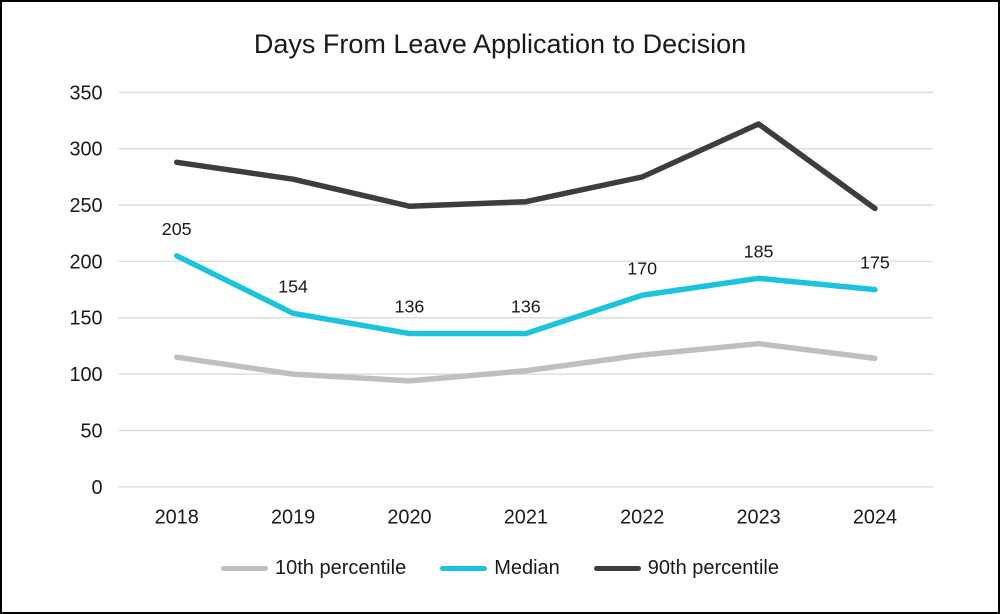 This screenshot has width=1000, height=614. Describe the element at coordinates (177, 518) in the screenshot. I see `x-tick-label: 2018` at that location.